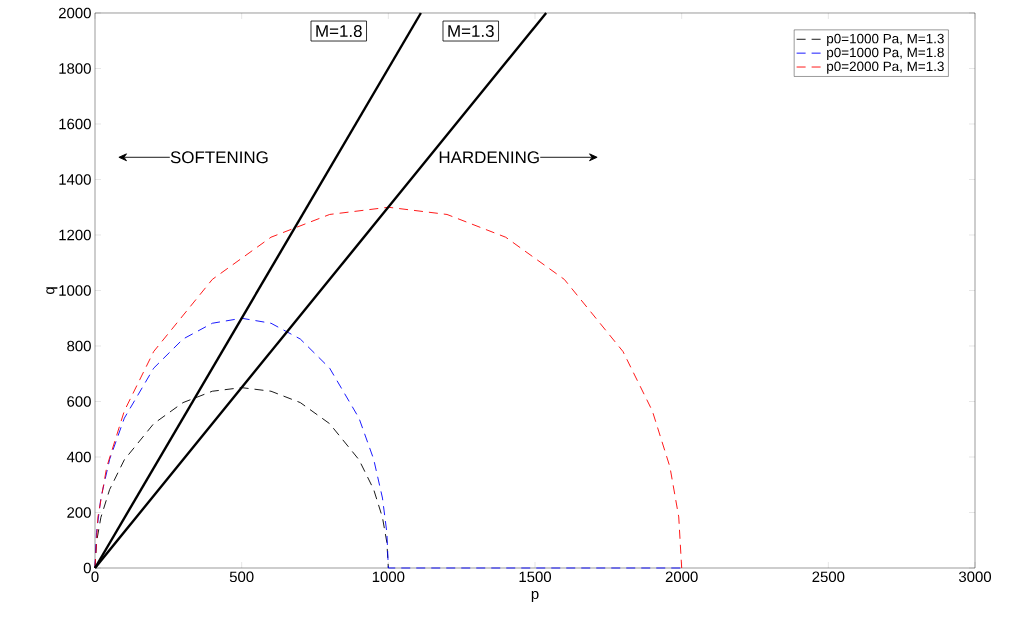  I want to click on x-tick-label: 500, so click(241, 577).